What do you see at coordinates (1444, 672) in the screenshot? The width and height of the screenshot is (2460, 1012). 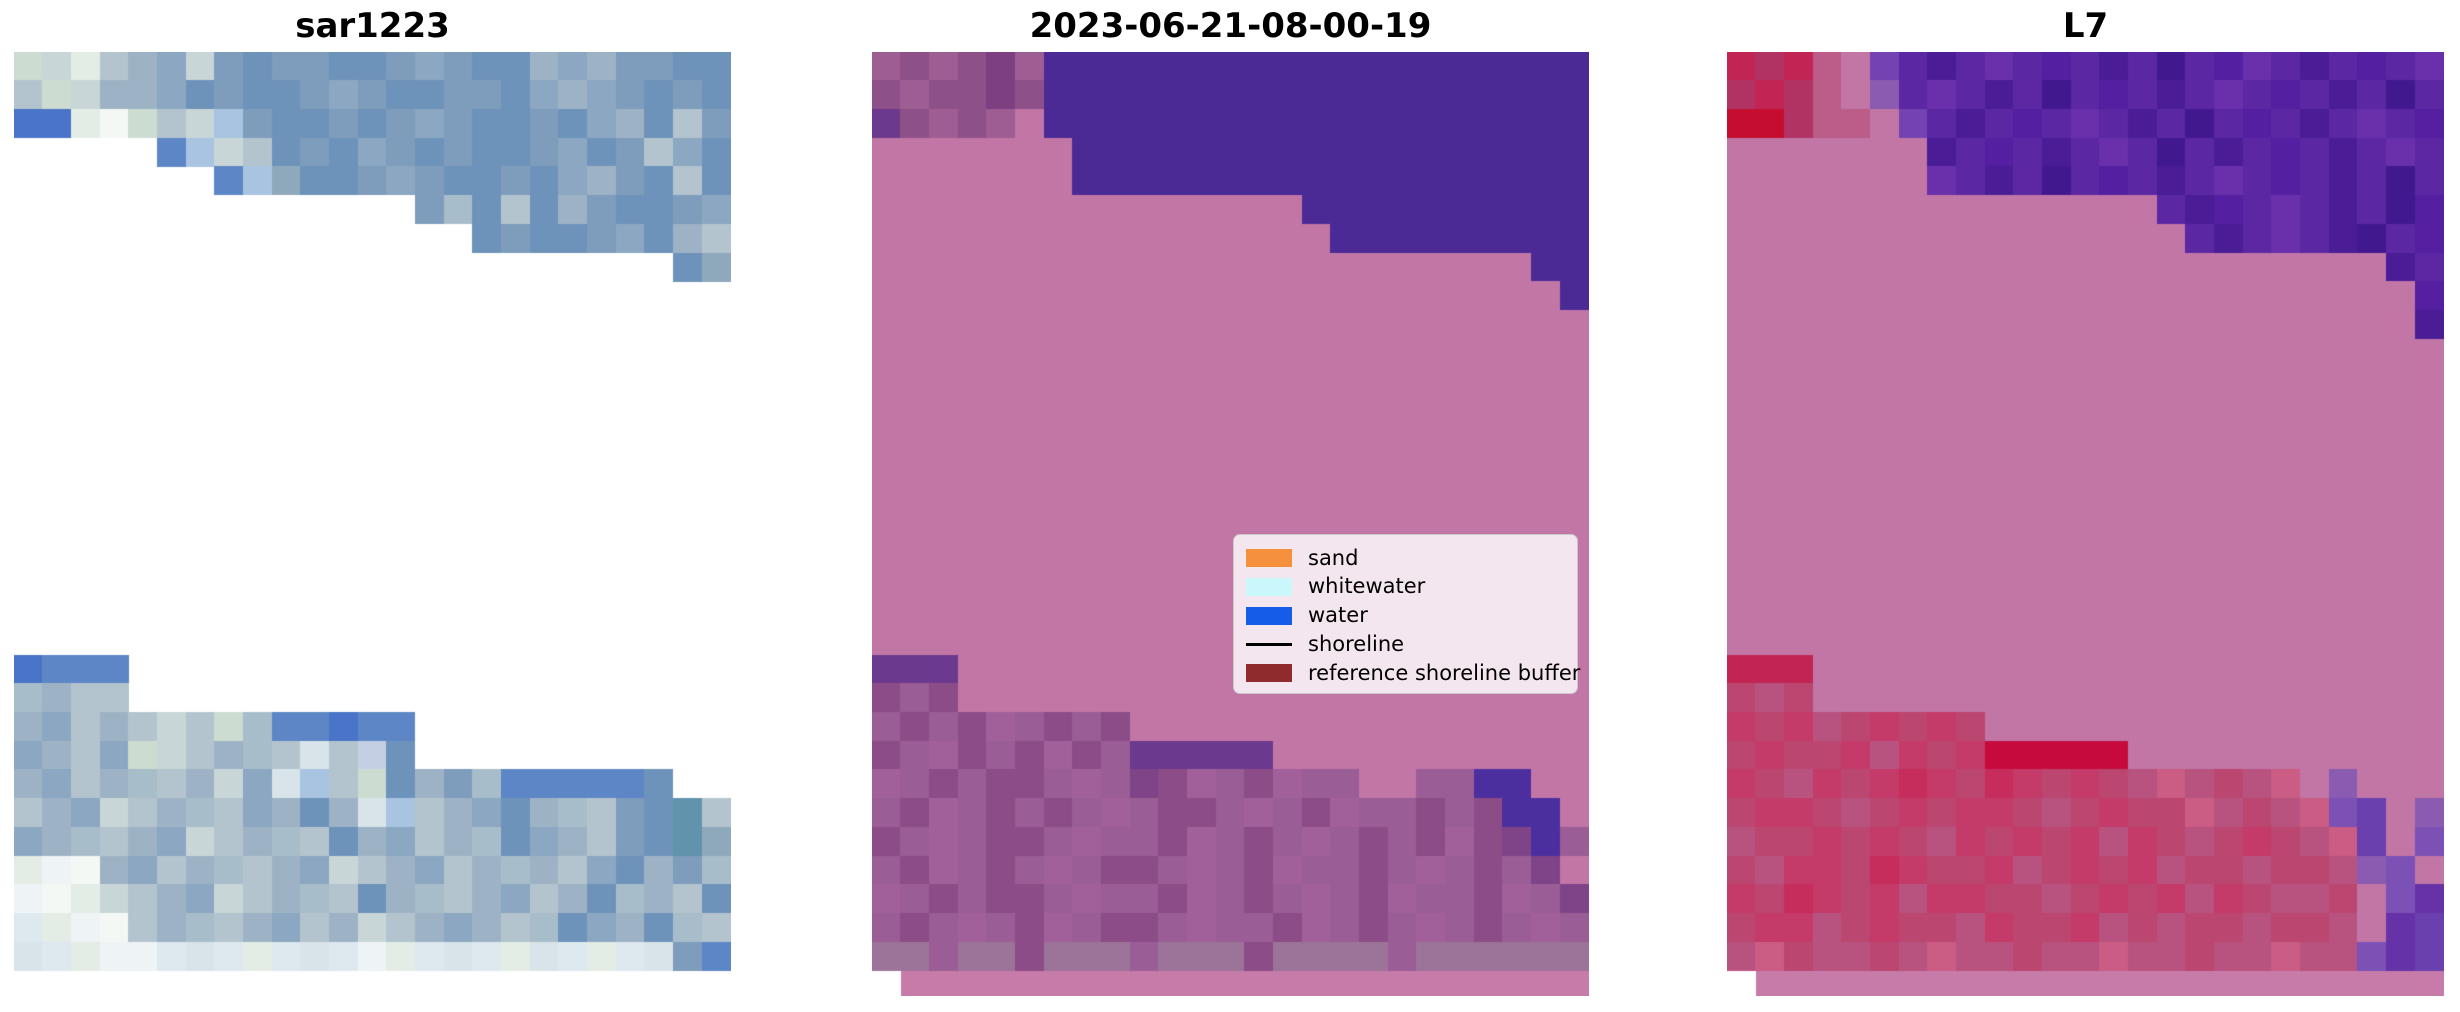 I see `legend-label-reference-shoreline-buffer: reference shoreline buffer` at bounding box center [1444, 672].